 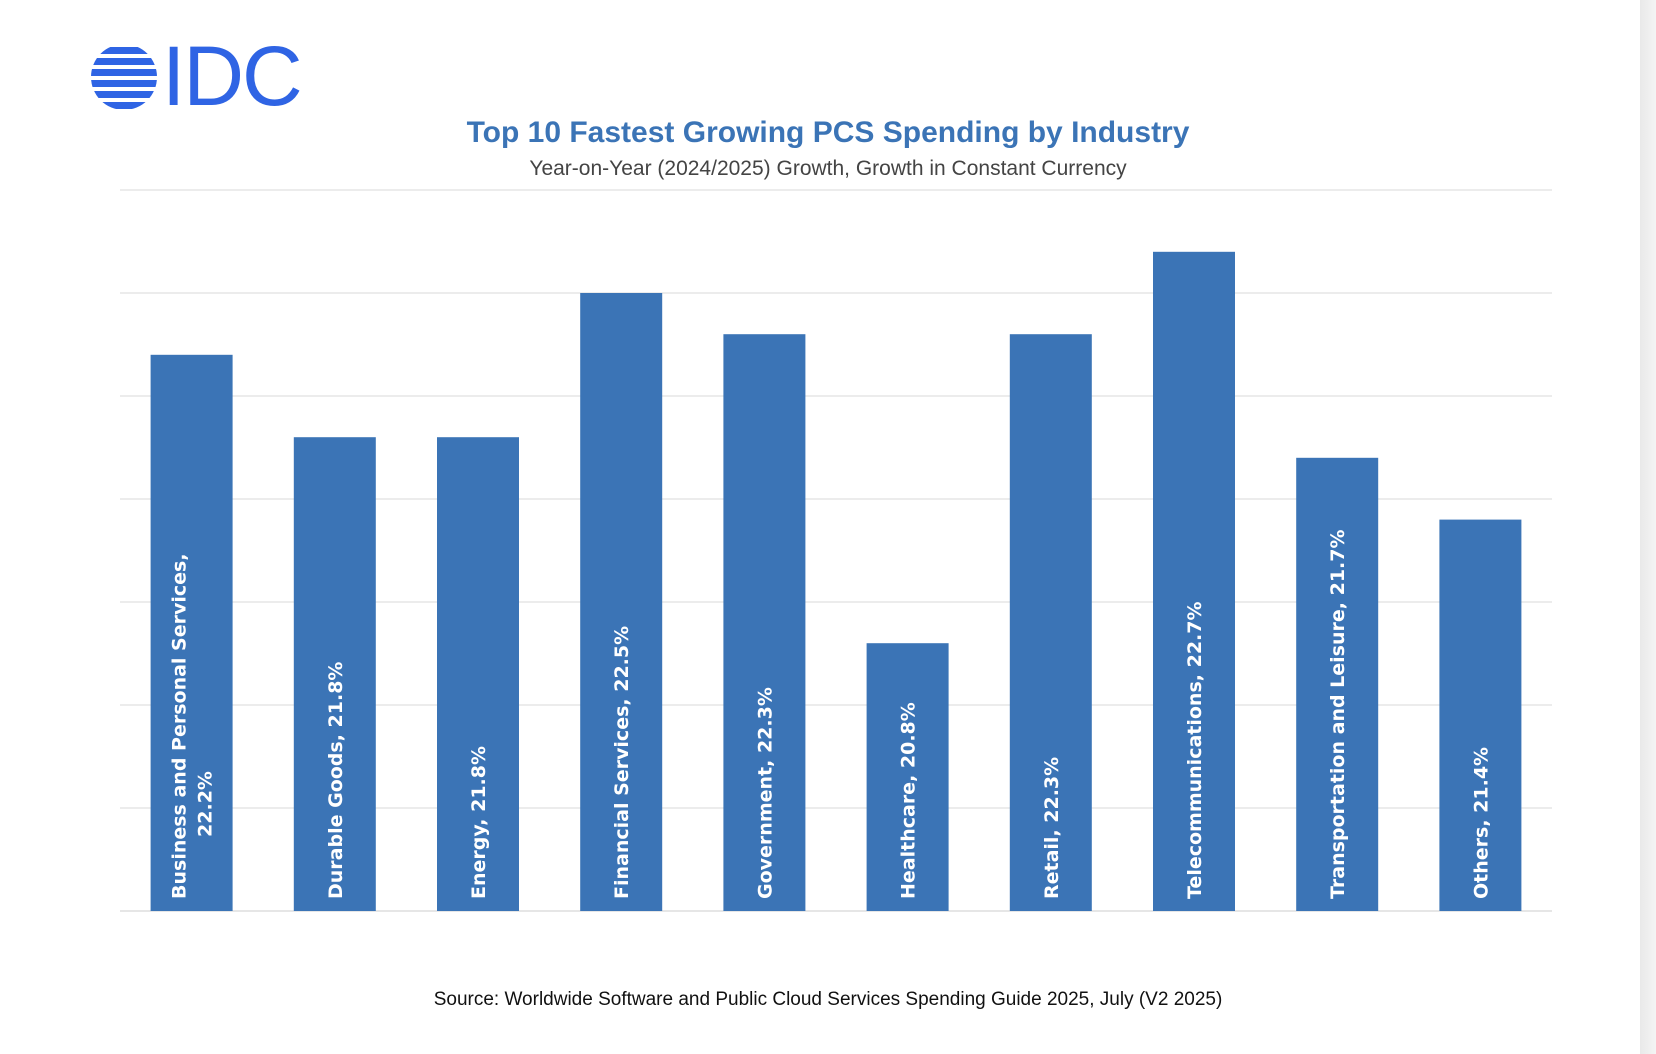 I want to click on bar-business-and-personal-services, so click(x=191, y=632).